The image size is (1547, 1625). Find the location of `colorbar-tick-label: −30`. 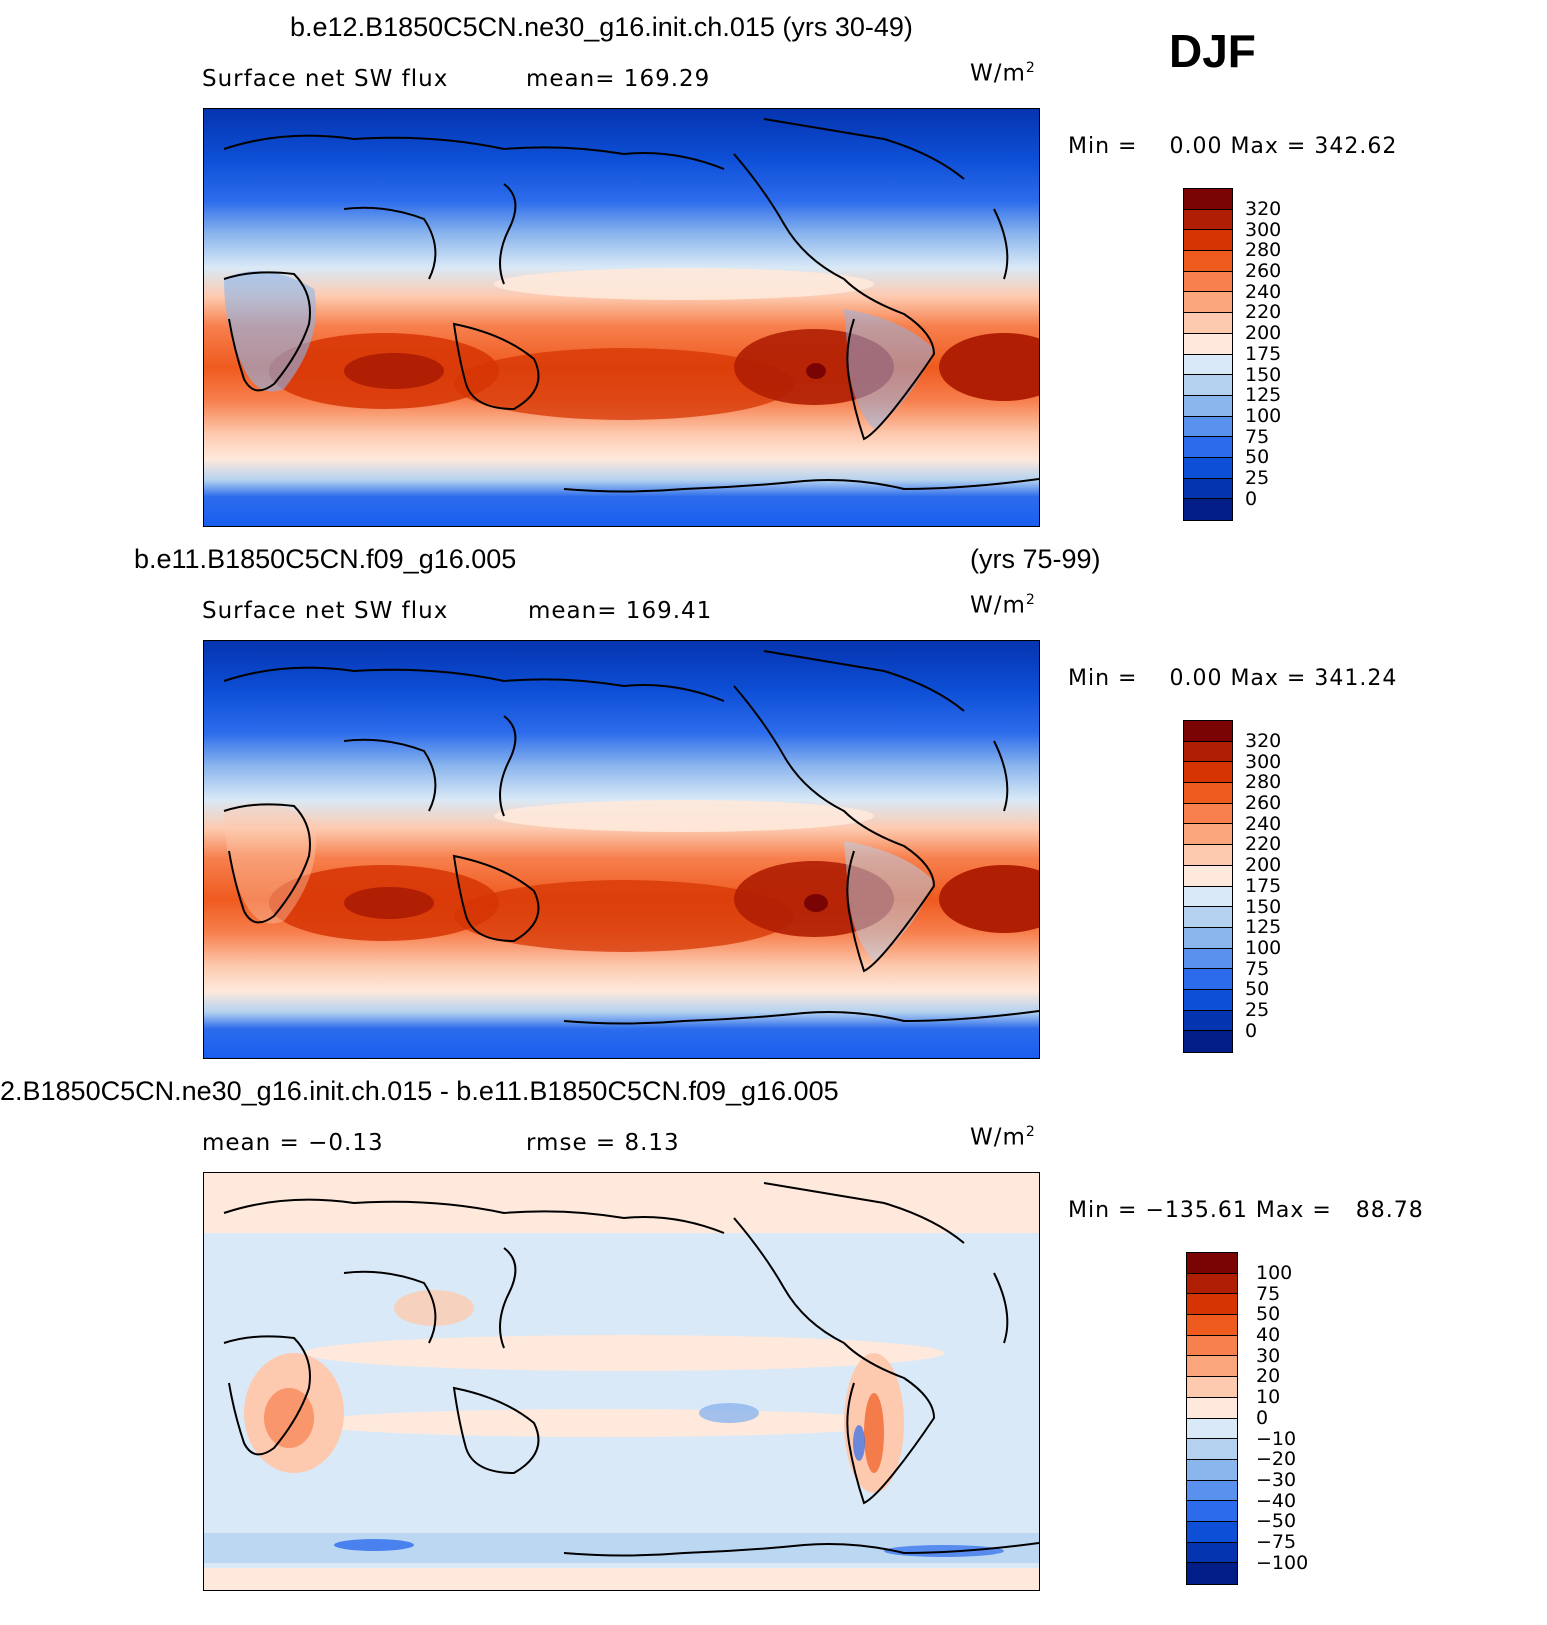

colorbar-tick-label: −30 is located at coordinates (1276, 1479).